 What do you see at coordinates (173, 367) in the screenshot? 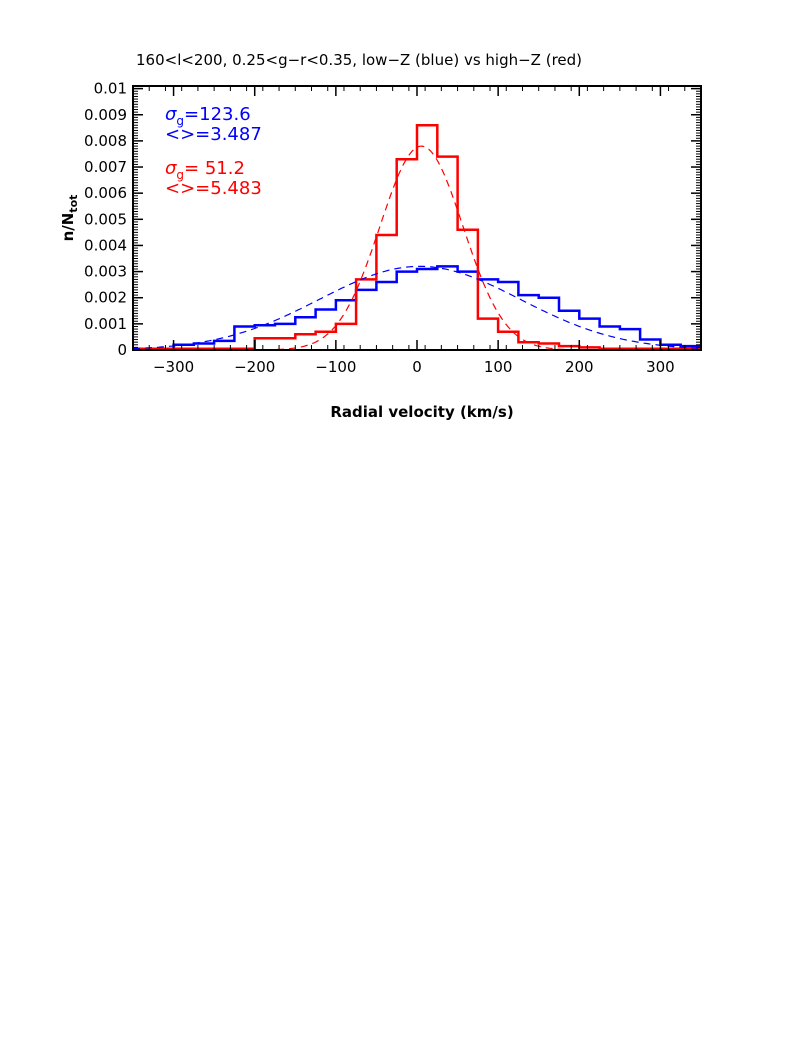
I see `x-tick-label: −300` at bounding box center [173, 367].